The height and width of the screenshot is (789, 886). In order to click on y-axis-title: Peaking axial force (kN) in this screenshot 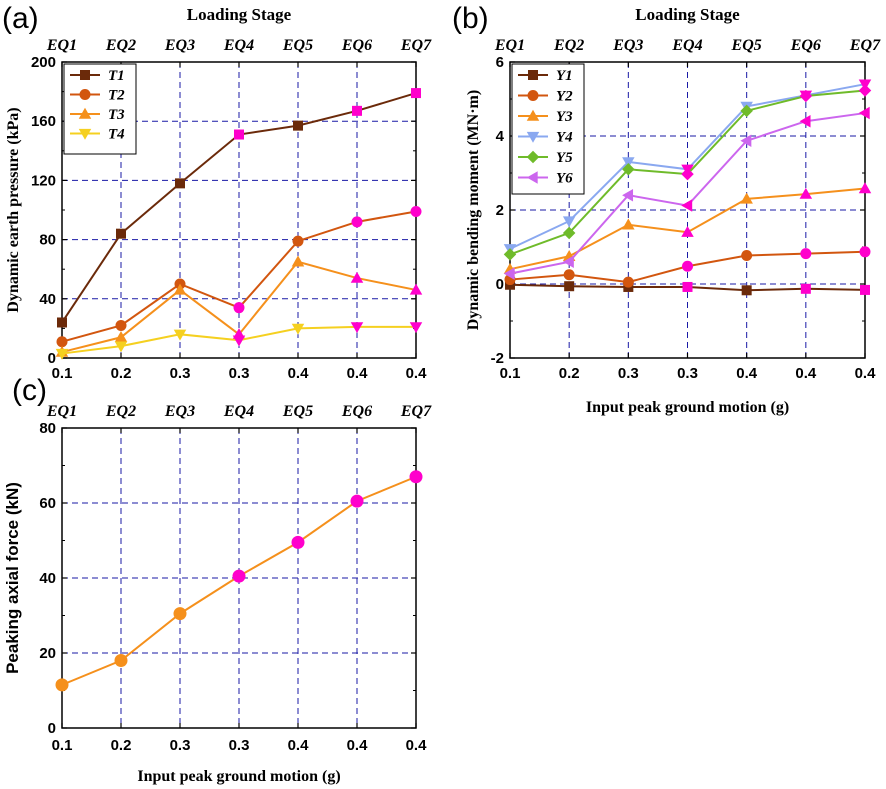, I will do `click(12, 578)`.